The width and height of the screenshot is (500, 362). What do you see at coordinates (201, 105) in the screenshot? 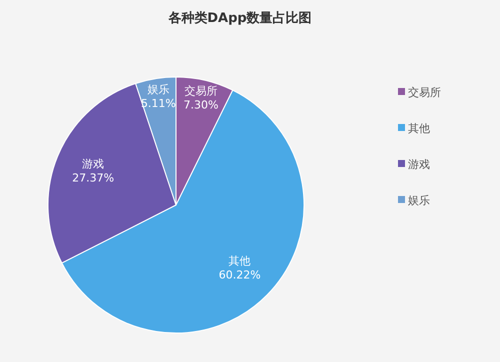
I see `data-label: 7.30%` at bounding box center [201, 105].